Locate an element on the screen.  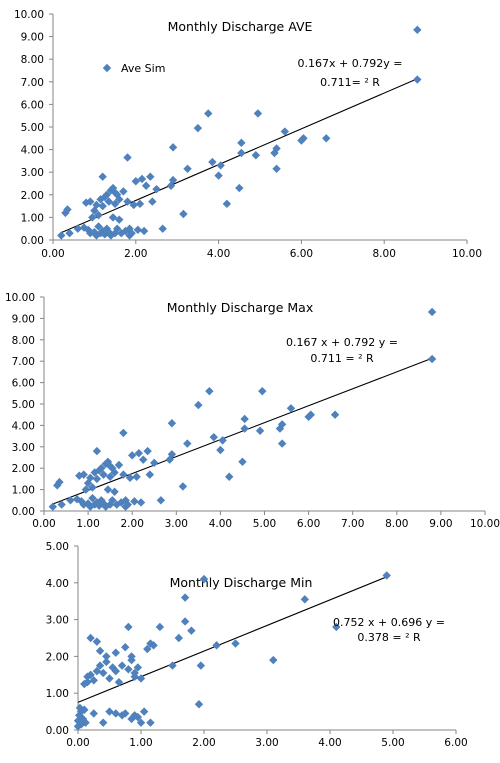
x-tick-label: 4.00 is located at coordinates (329, 743).